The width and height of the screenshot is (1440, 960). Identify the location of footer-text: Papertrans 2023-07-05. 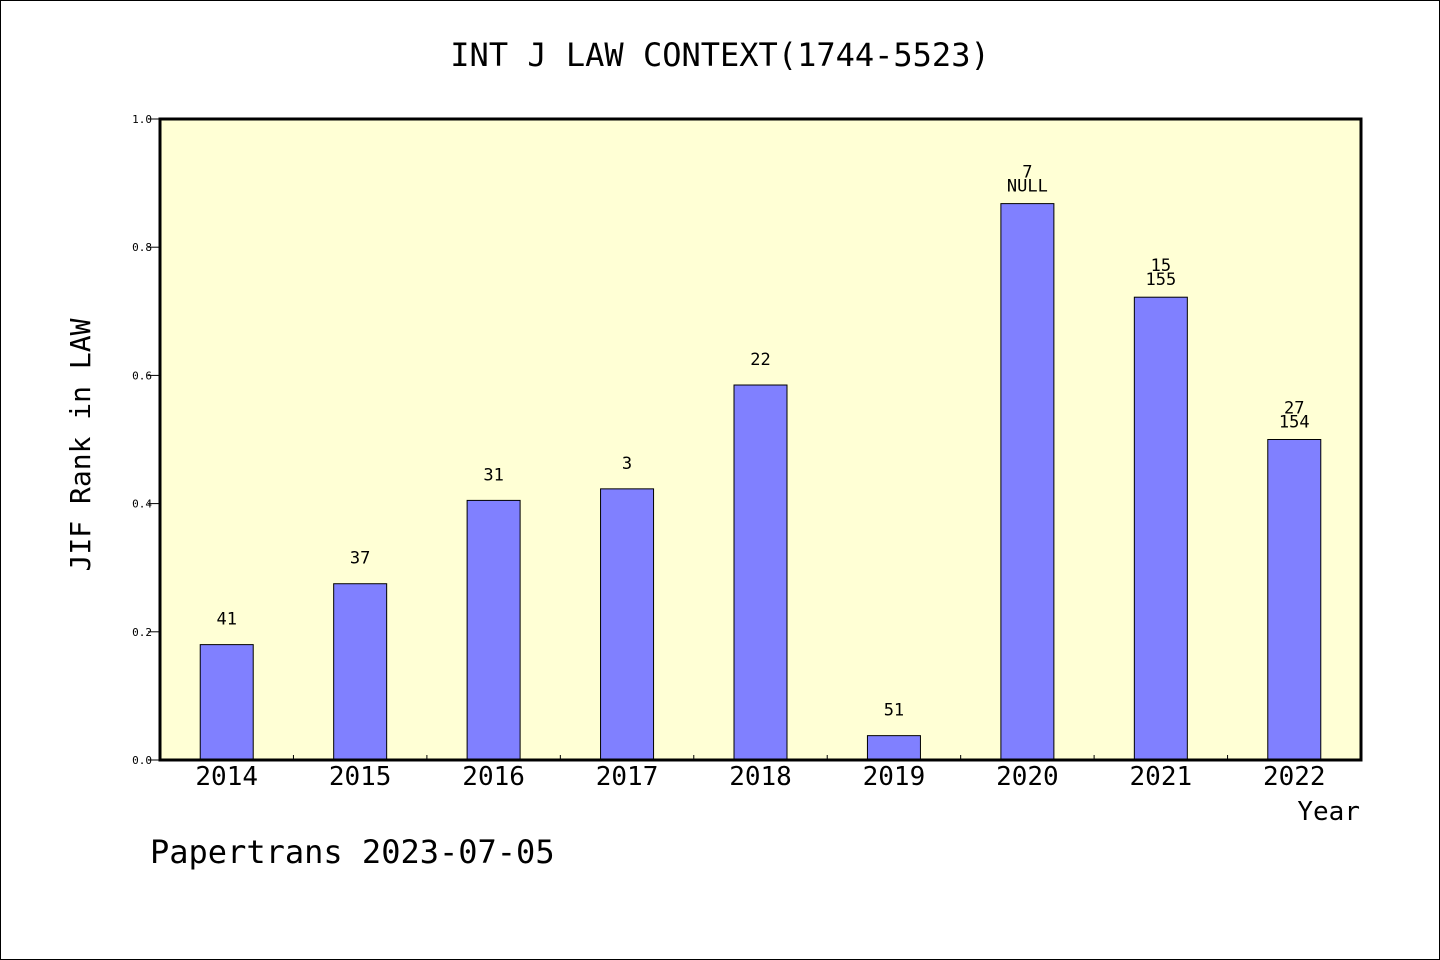
(352, 852).